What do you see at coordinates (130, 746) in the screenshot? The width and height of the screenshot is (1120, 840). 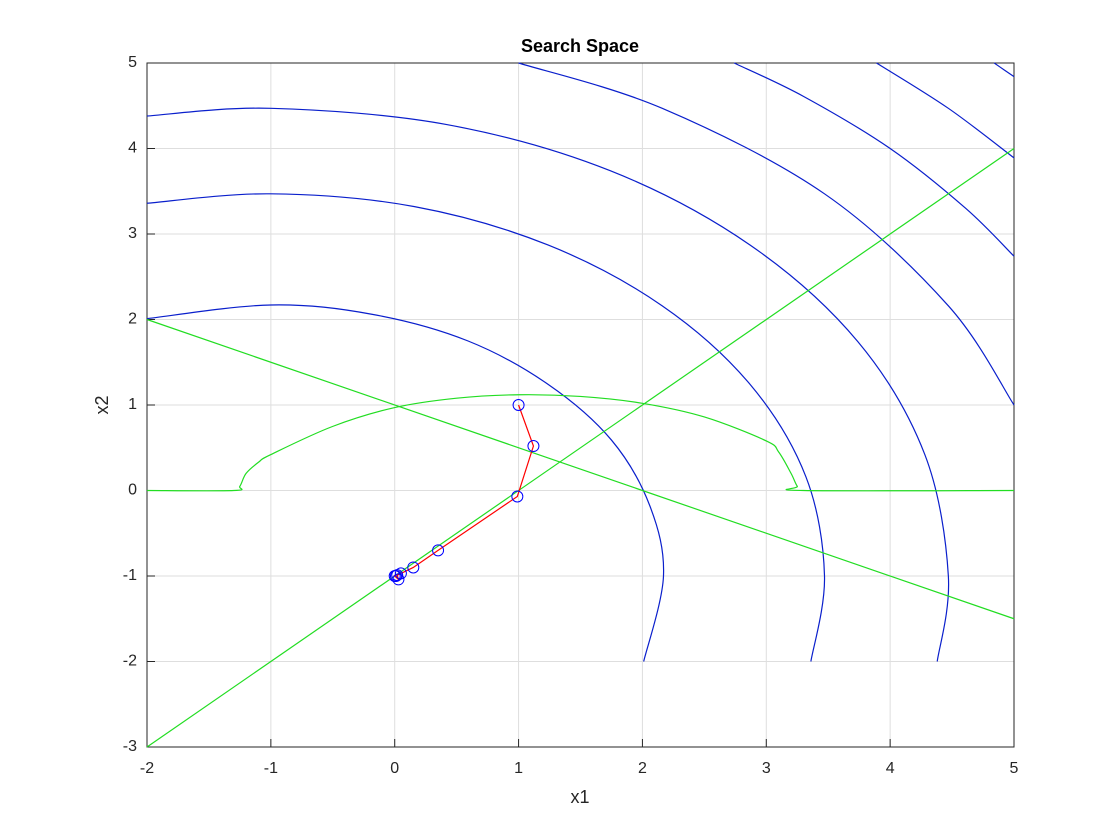 I see `y-tick-label: -3` at bounding box center [130, 746].